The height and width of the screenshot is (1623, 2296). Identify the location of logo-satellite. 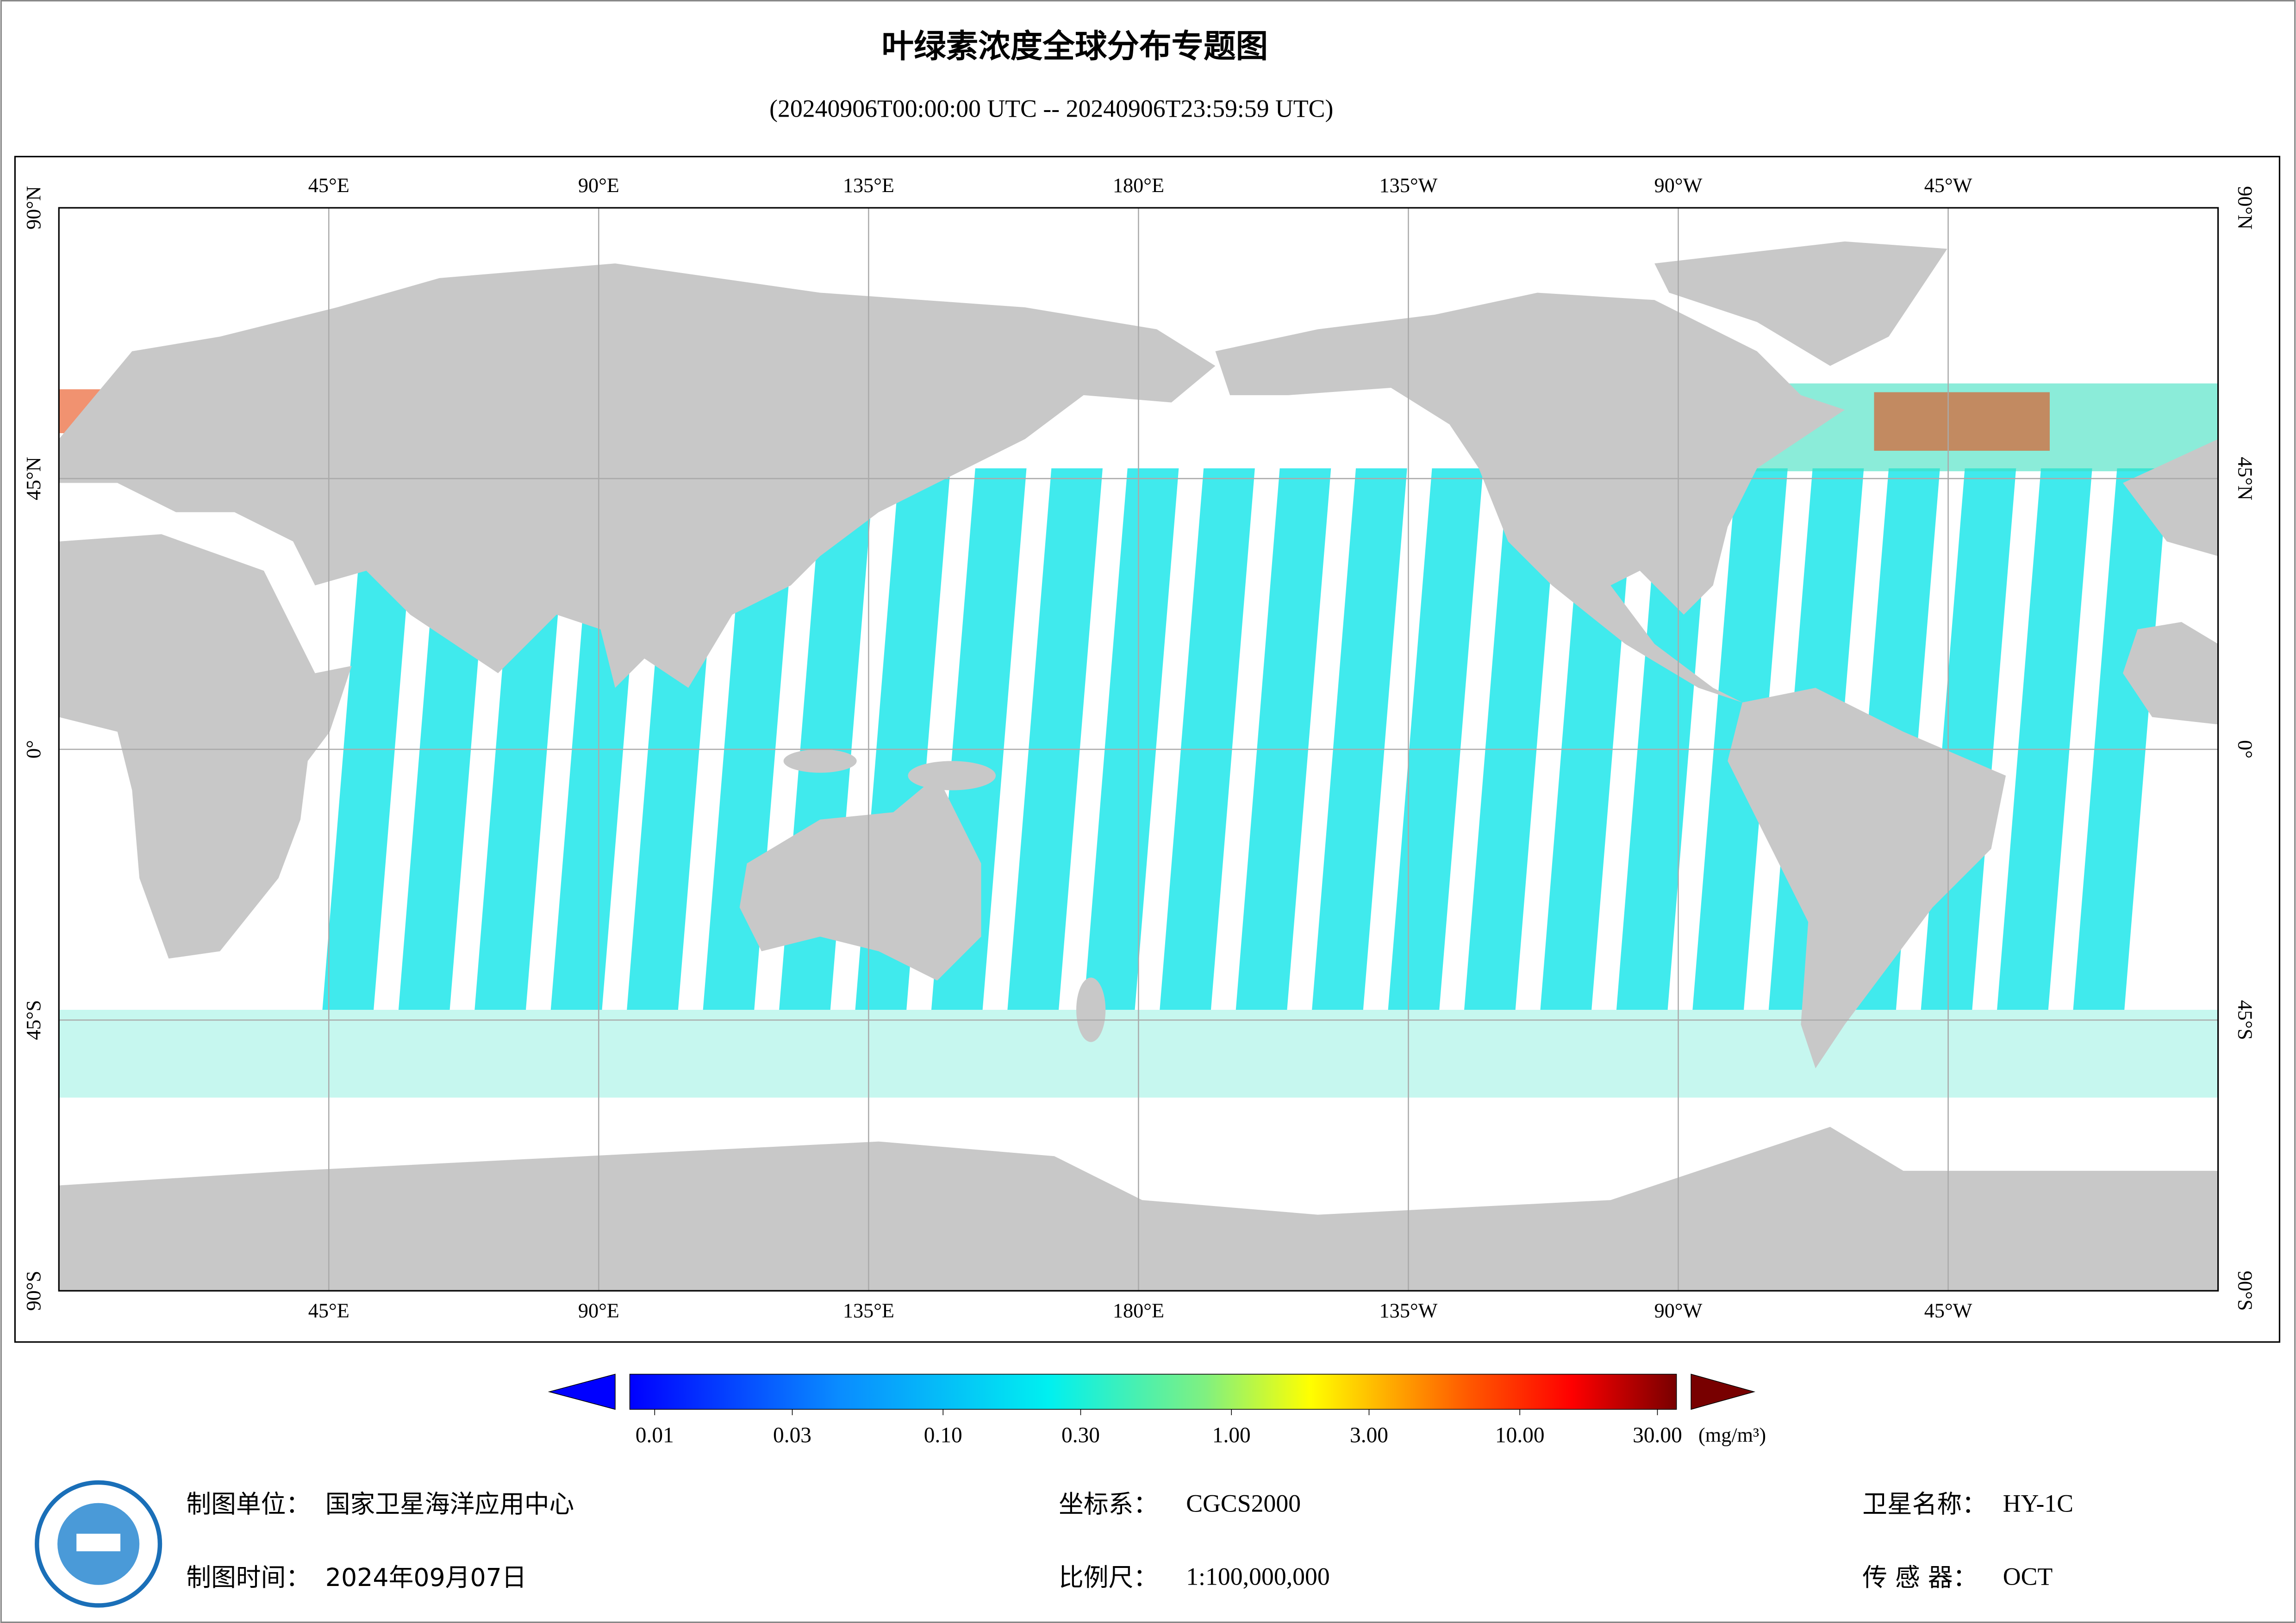
(98, 1543).